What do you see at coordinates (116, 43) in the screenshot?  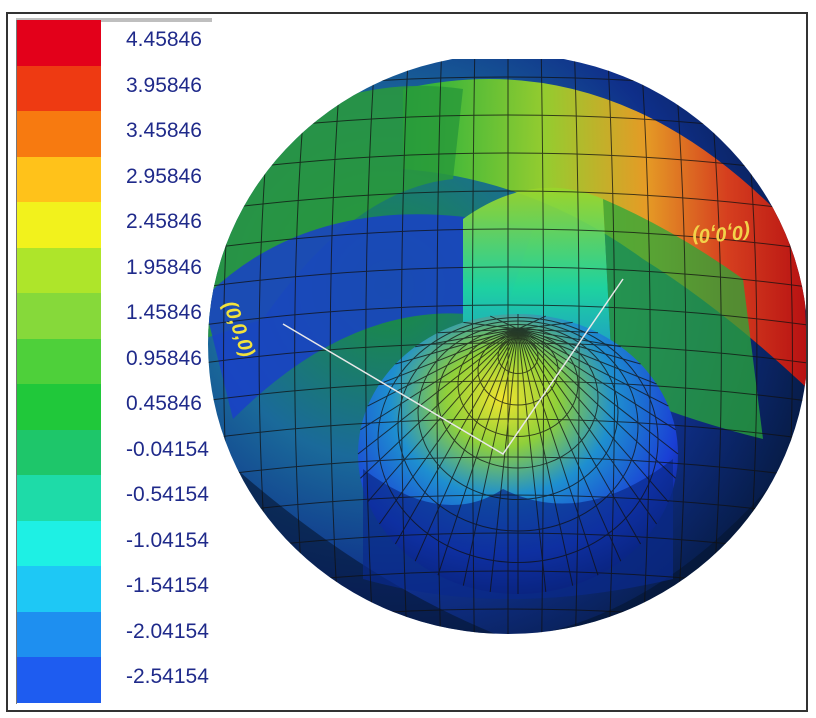 I see `legend-item: 4.45846` at bounding box center [116, 43].